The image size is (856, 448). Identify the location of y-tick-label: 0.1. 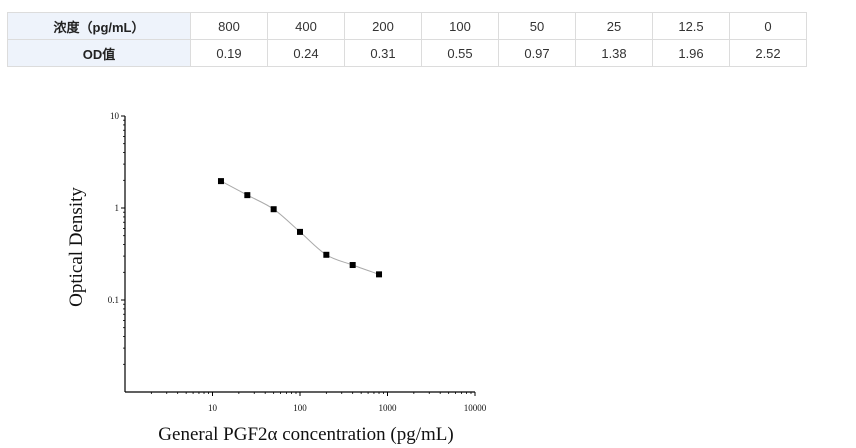
(113, 300).